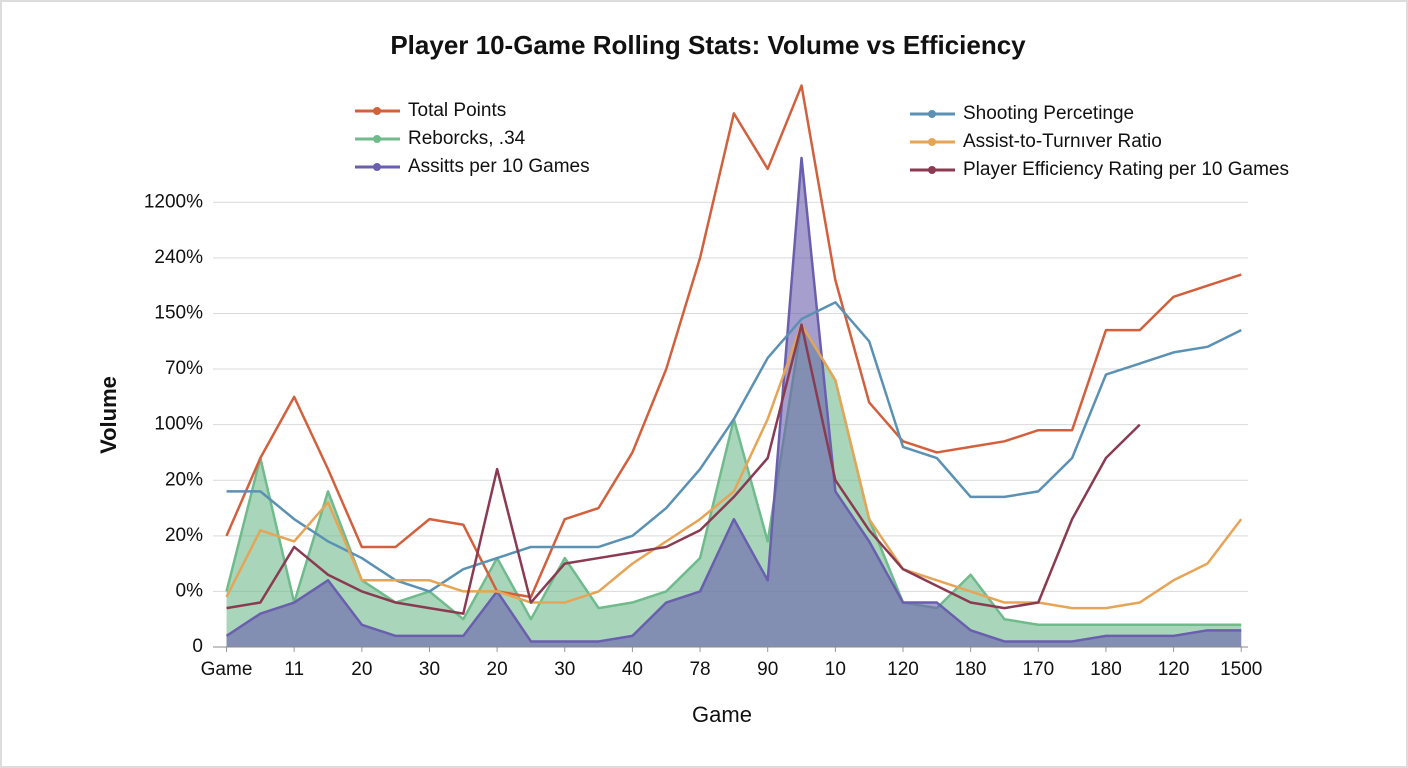 This screenshot has height=768, width=1408. I want to click on legend-label: Shooting Percetinge, so click(1048, 113).